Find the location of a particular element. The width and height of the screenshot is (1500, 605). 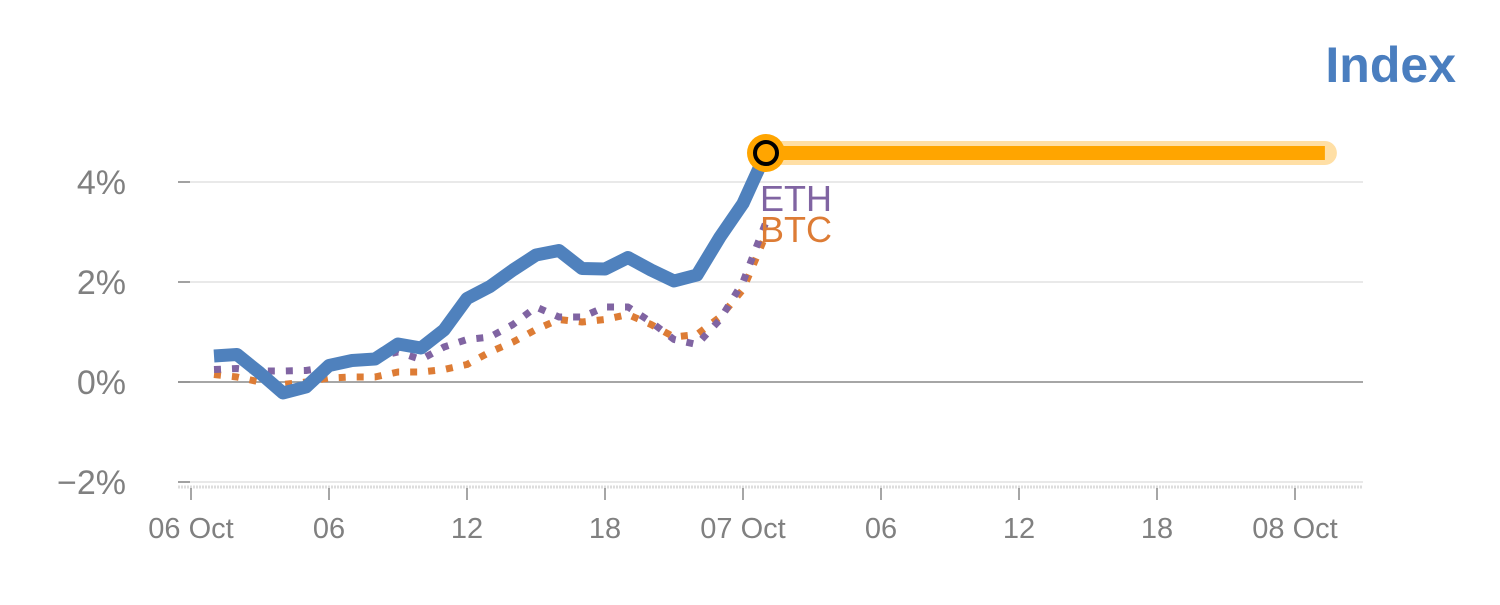

y-tick-label: 4% is located at coordinates (101, 183).